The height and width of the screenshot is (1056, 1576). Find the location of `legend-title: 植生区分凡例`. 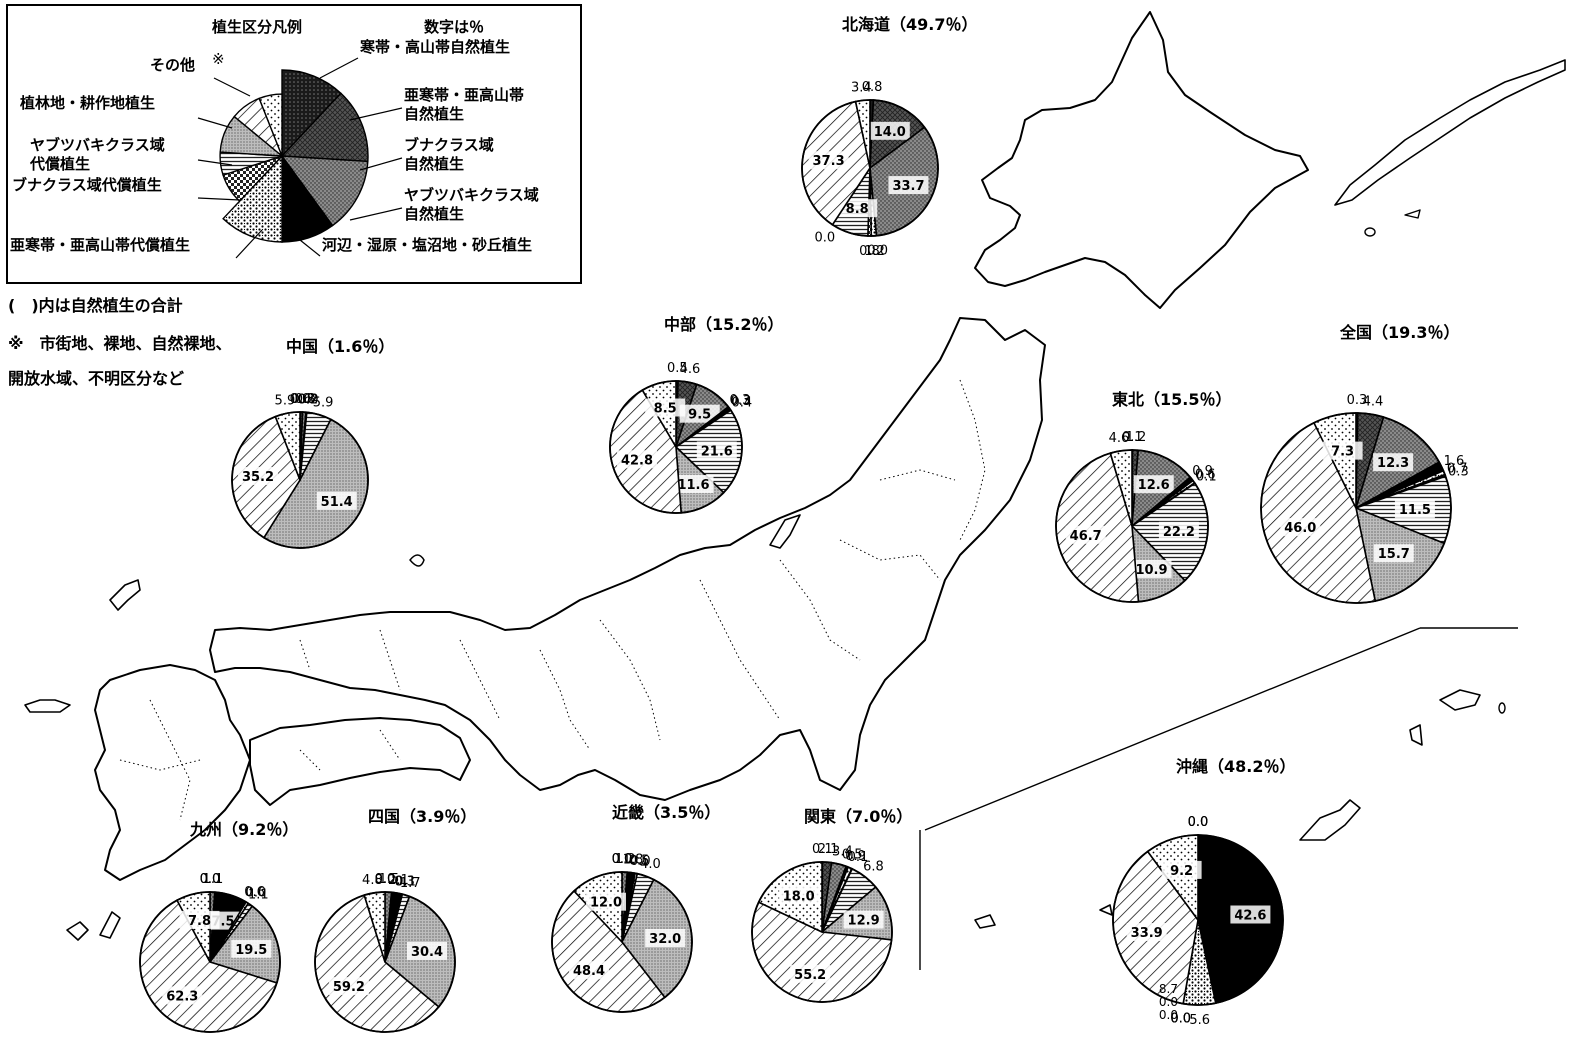

legend-title: 植生区分凡例 is located at coordinates (257, 27).